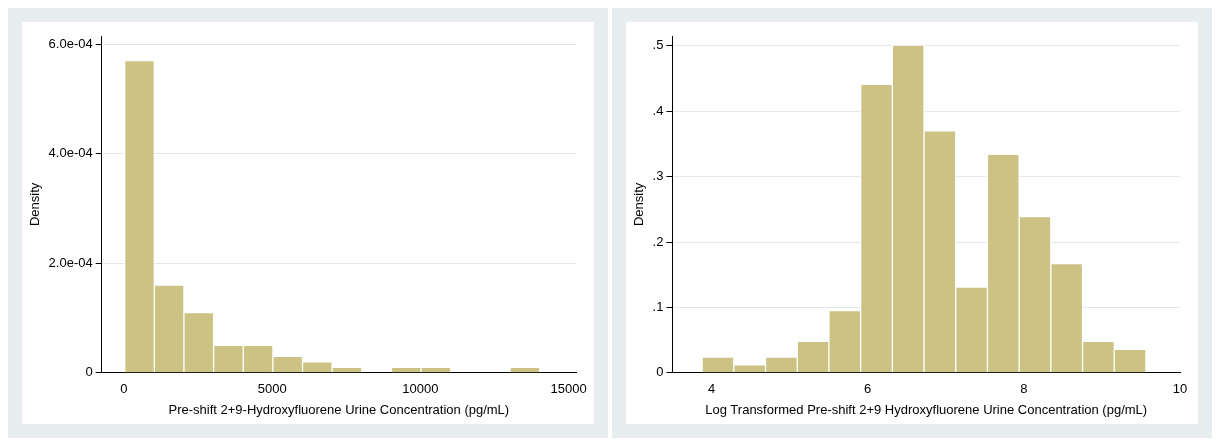  I want to click on y-tick-label: 2.0e-04, so click(70, 262).